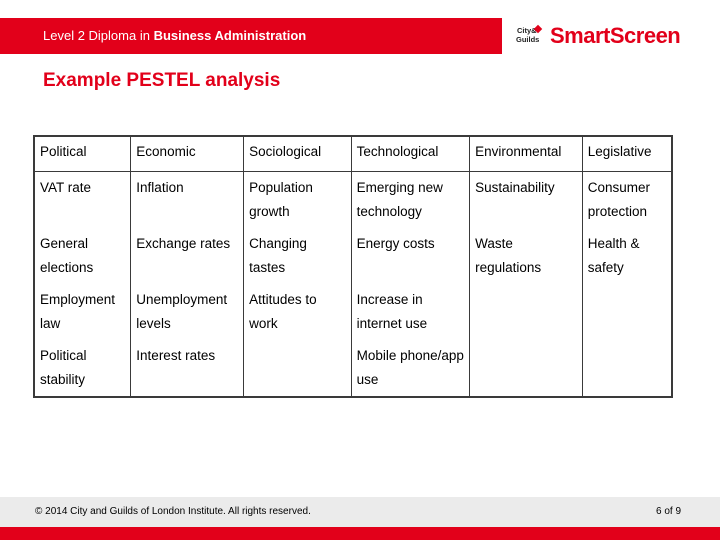  What do you see at coordinates (527, 30) in the screenshot?
I see `badge-line-1: City&` at bounding box center [527, 30].